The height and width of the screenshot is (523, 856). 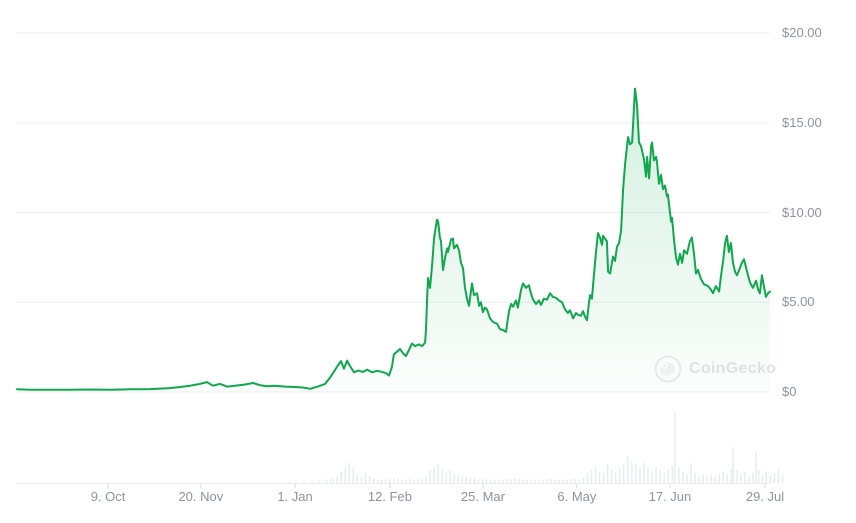 I want to click on x-axis-label: 17. Jun, so click(x=670, y=496).